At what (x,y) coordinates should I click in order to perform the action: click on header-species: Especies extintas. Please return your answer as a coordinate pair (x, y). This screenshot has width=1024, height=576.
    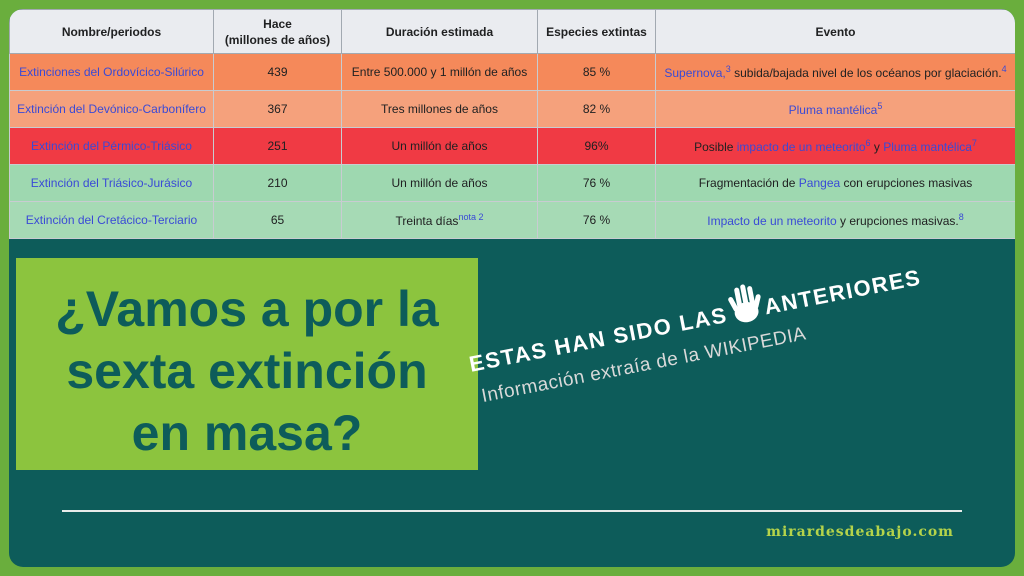
    Looking at the image, I should click on (596, 31).